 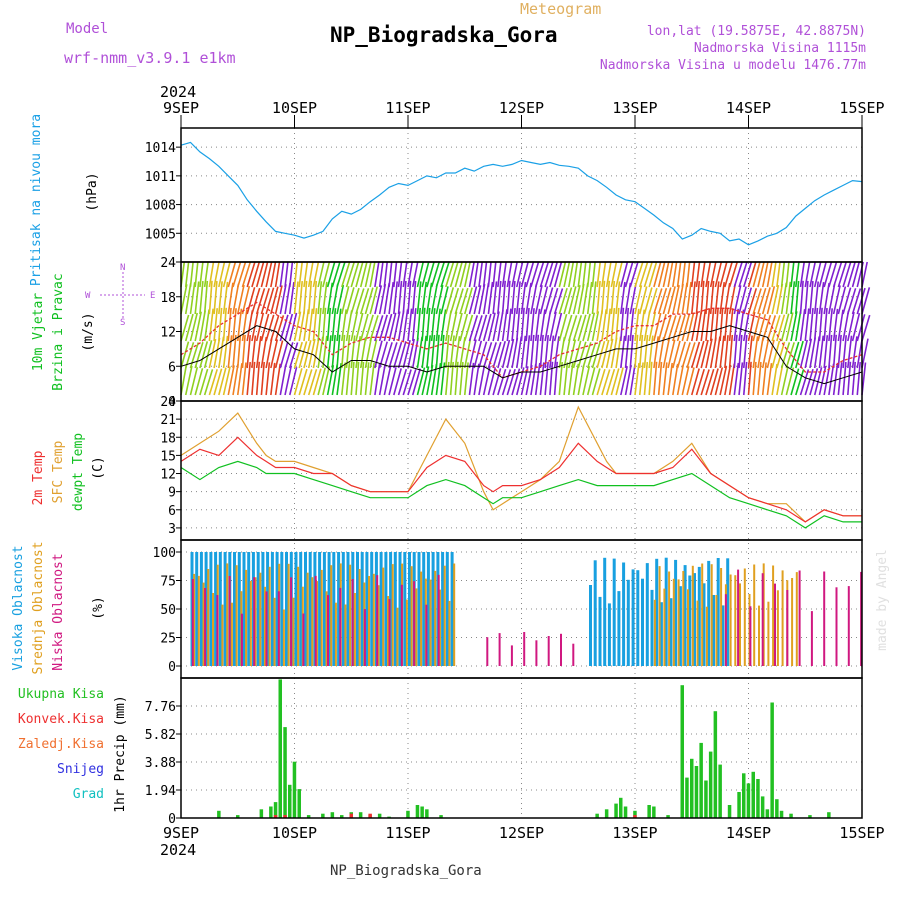 I want to click on wind-unit: (m/s), so click(x=88, y=331).